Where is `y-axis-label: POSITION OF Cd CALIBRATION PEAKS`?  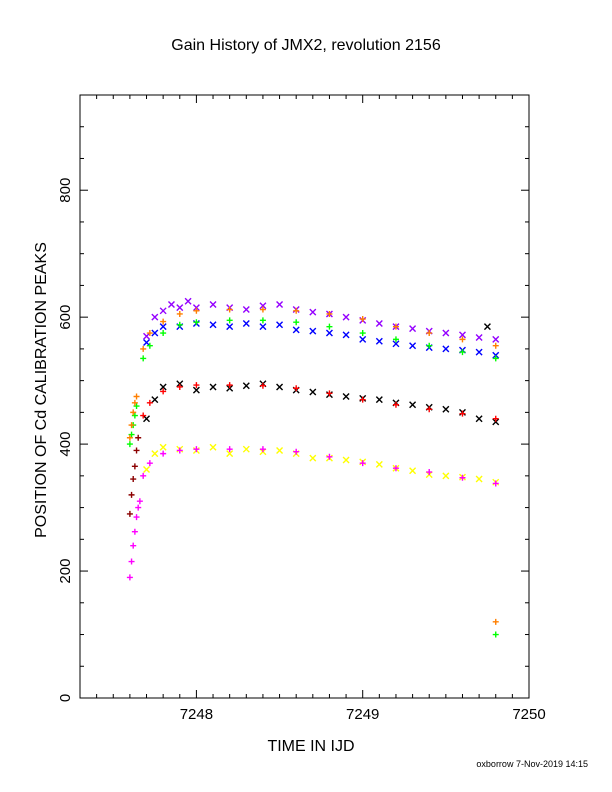 y-axis-label: POSITION OF Cd CALIBRATION PEAKS is located at coordinates (41, 390).